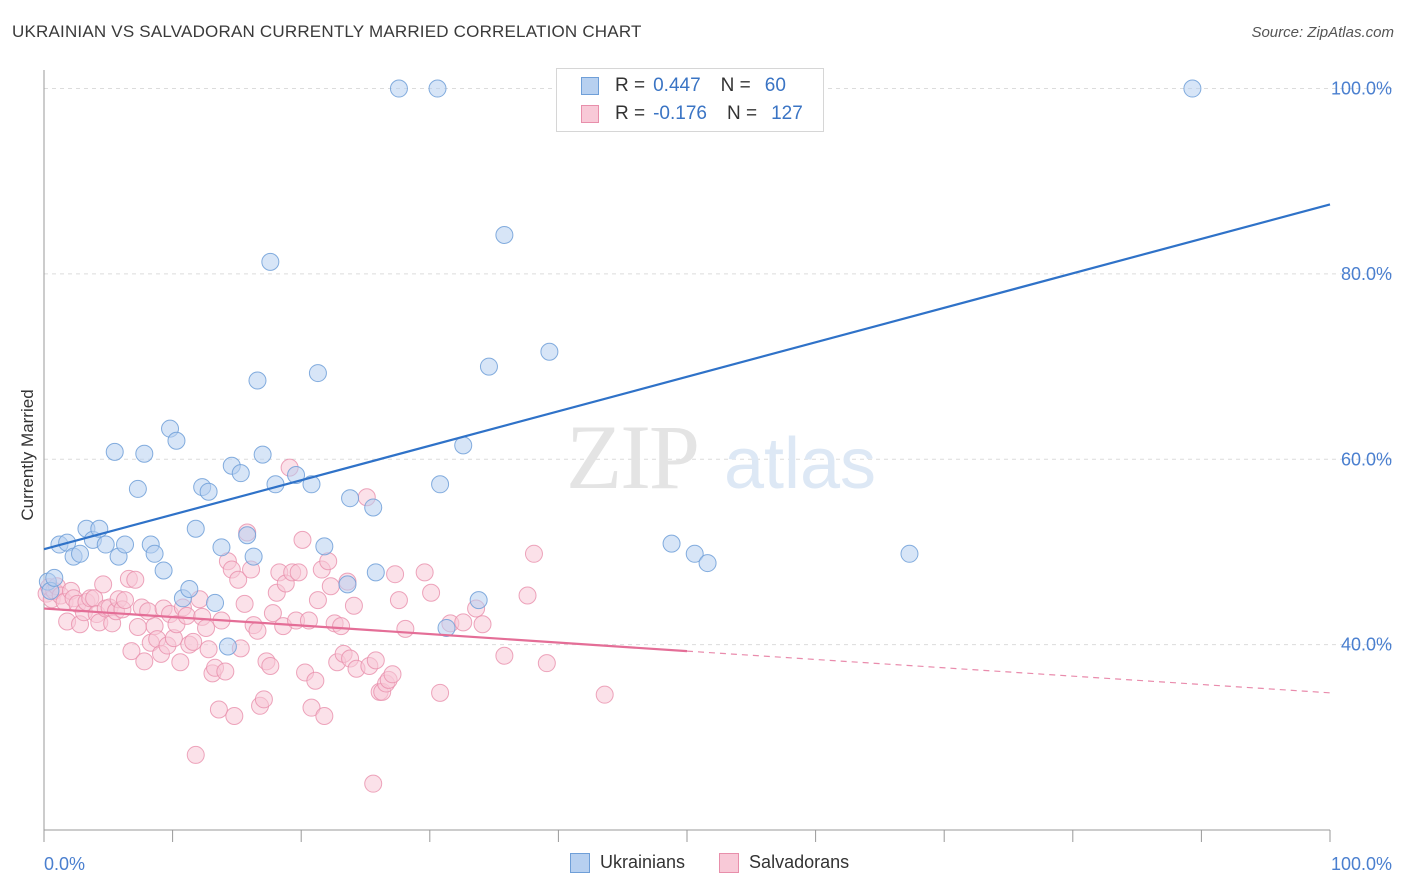  I want to click on legend-row-salvadorans: R = -0.176 N = 127, so click(692, 114).